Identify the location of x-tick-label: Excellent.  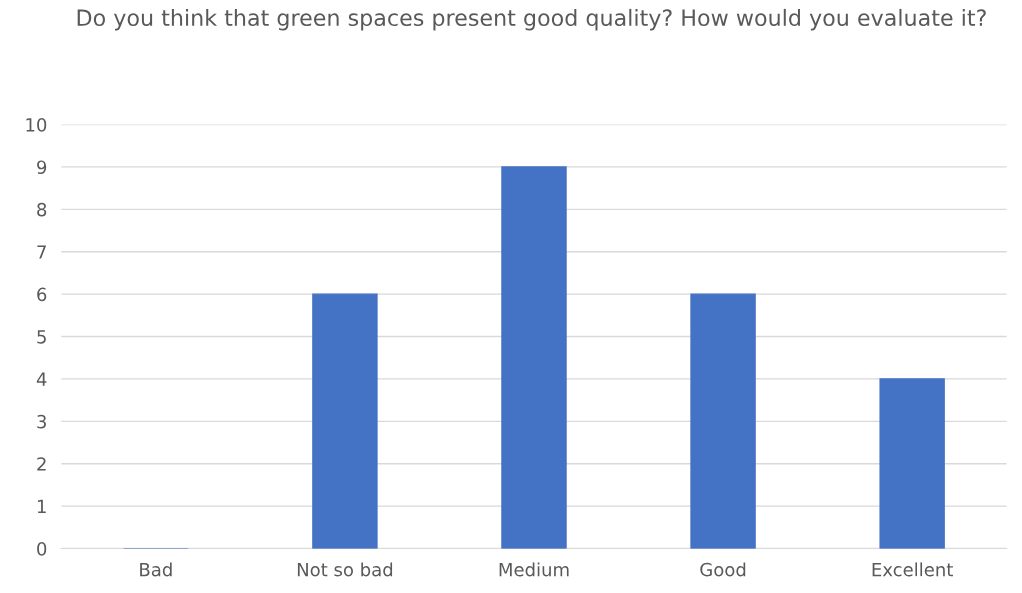
(912, 569).